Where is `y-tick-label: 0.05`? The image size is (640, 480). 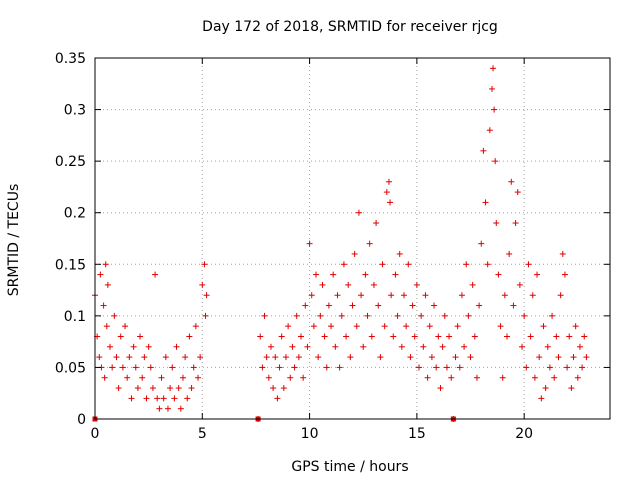 y-tick-label: 0.05 is located at coordinates (70, 368).